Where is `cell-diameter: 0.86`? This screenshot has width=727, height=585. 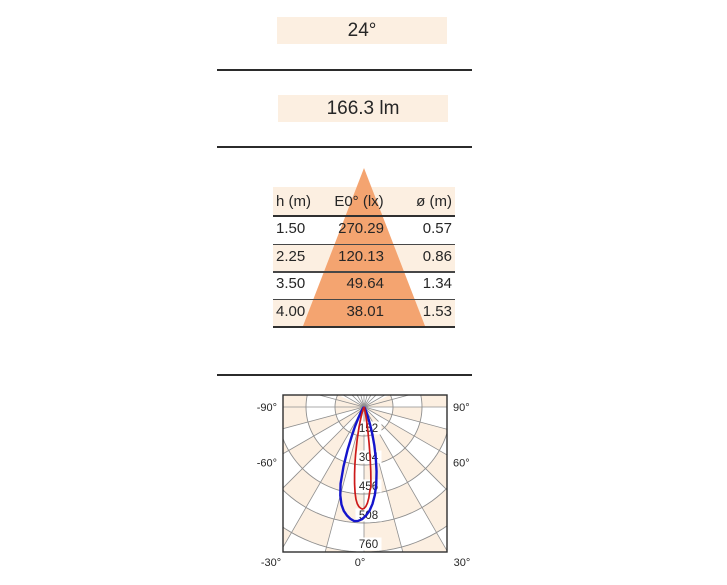 cell-diameter: 0.86 is located at coordinates (437, 256).